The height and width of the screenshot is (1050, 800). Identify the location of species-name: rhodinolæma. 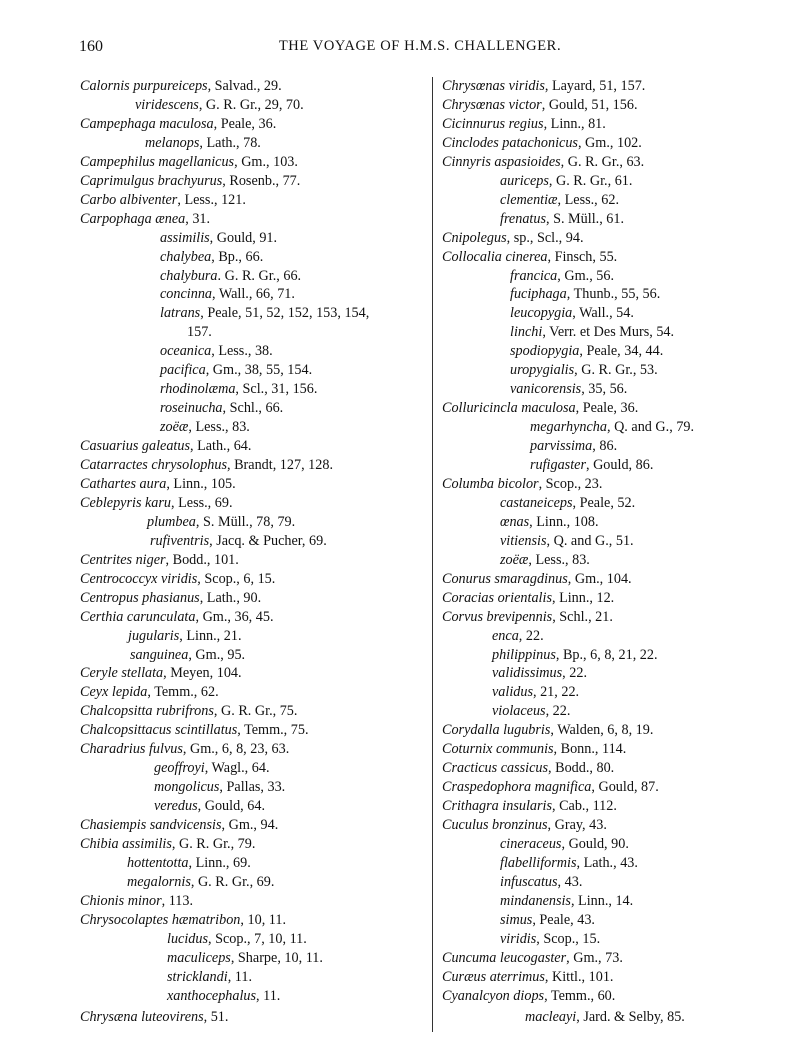
(198, 389).